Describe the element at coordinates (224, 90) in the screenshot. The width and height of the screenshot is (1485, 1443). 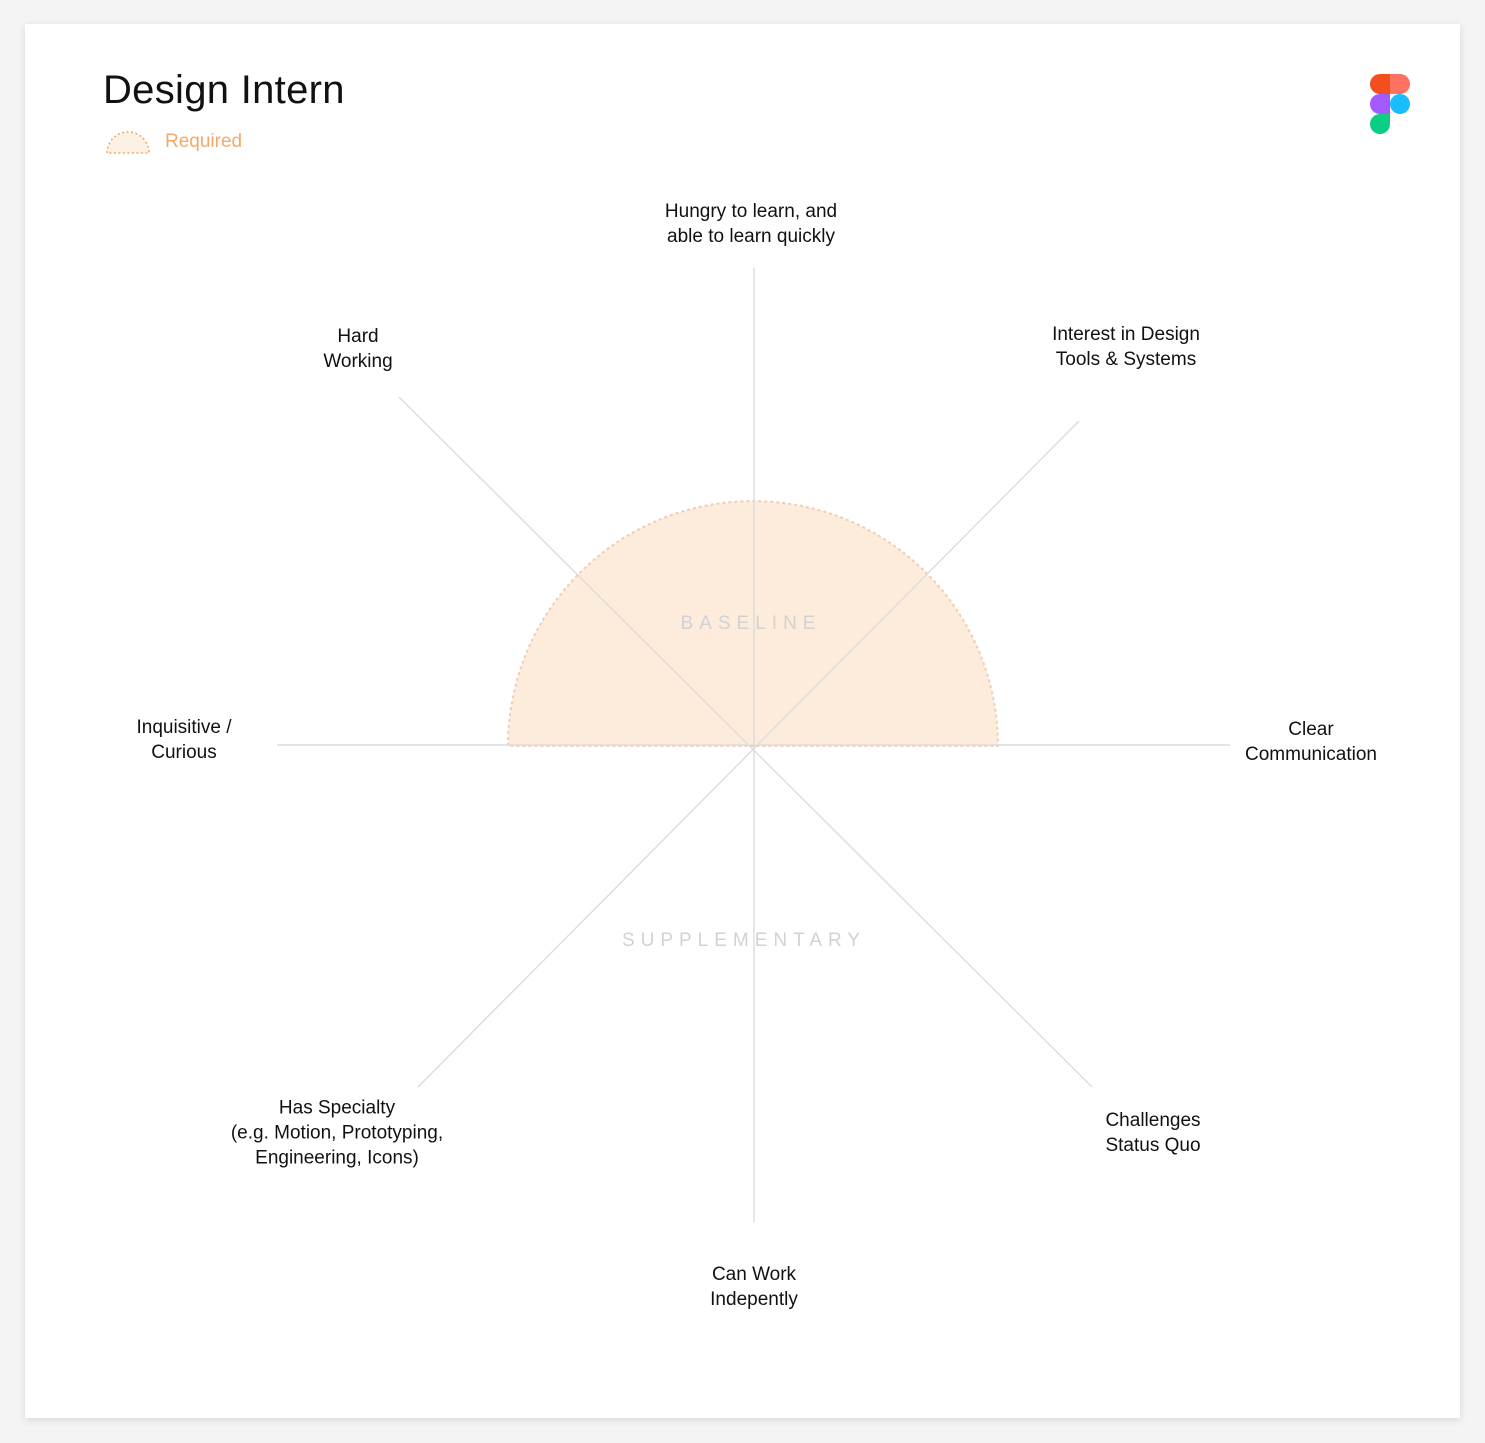
I see `page-title: Design Intern` at that location.